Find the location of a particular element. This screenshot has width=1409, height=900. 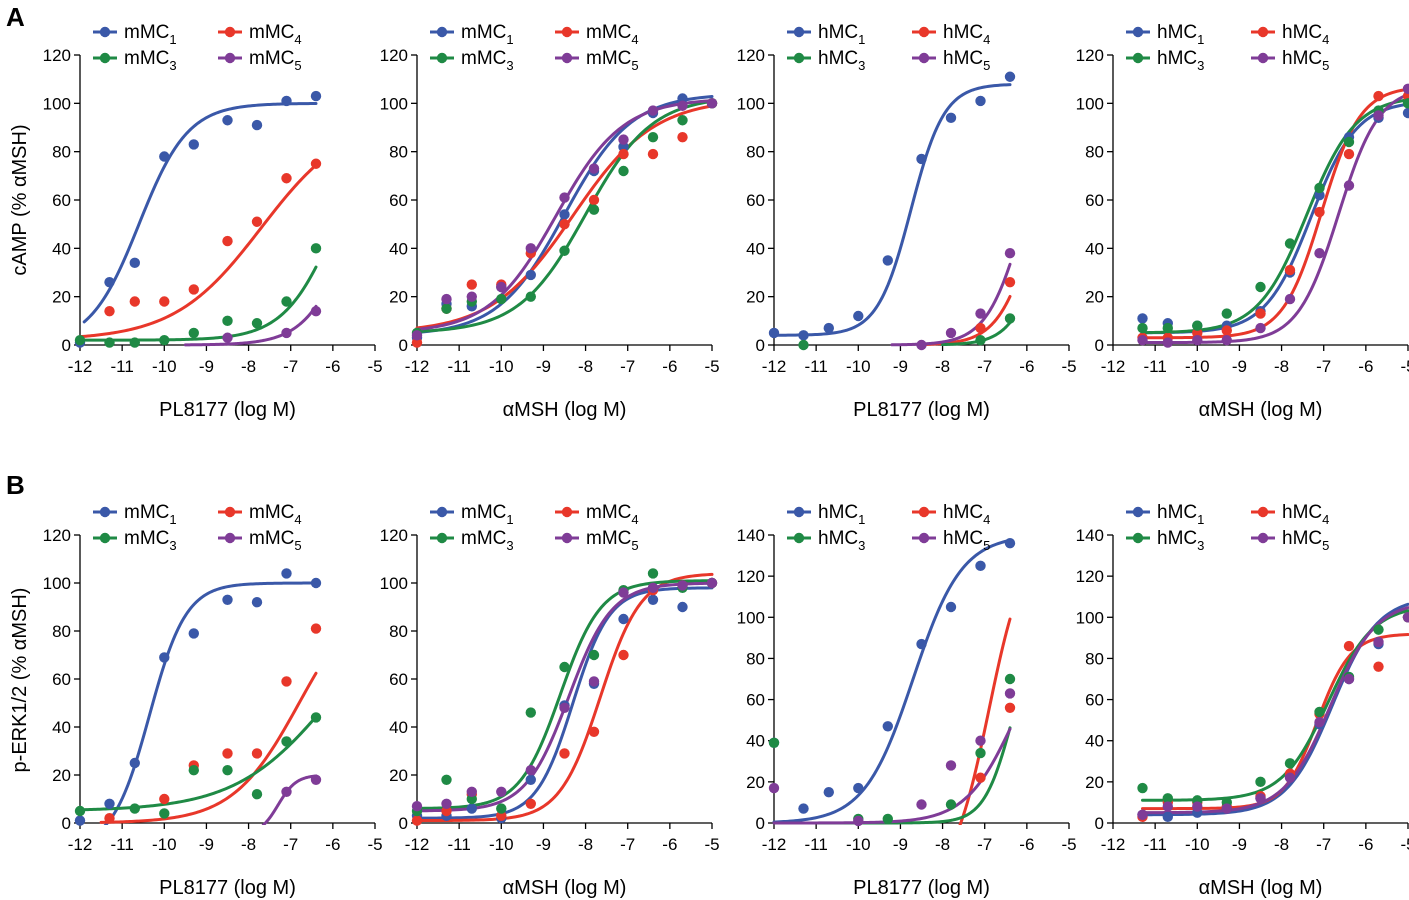

fit-curve-mMC1 is located at coordinates (564, 703).